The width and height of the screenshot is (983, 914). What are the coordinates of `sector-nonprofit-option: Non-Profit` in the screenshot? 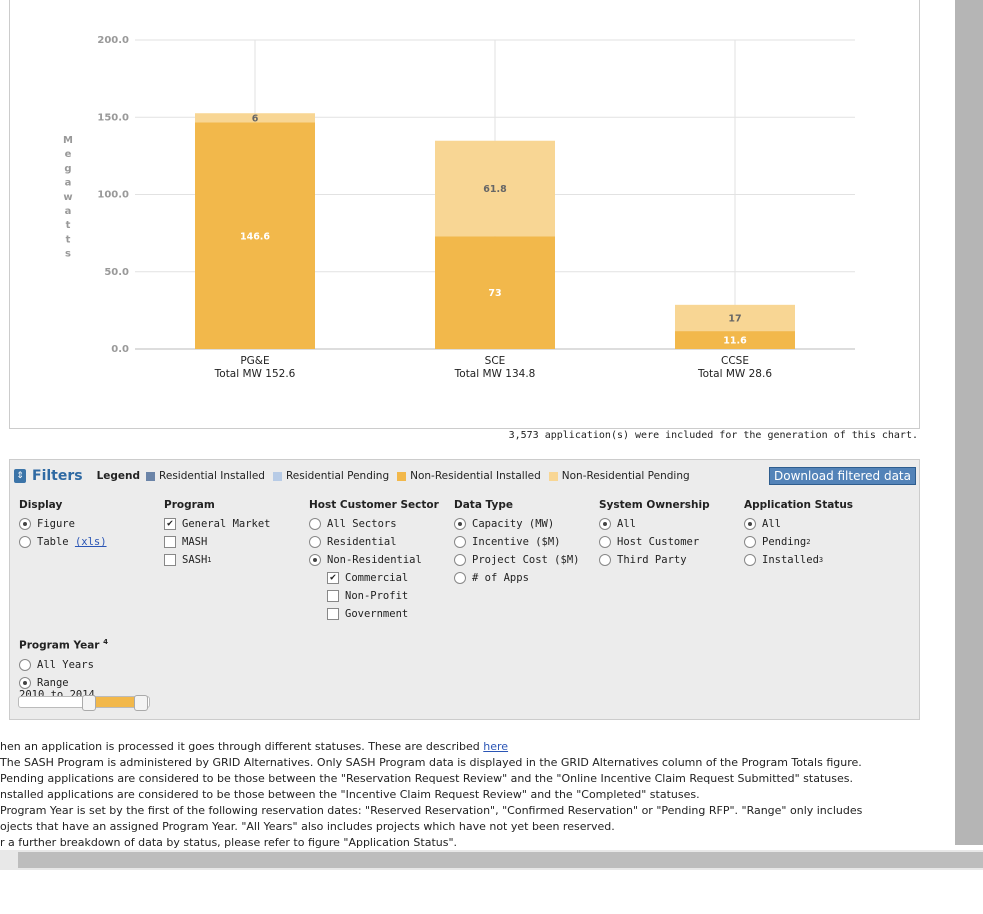 It's located at (383, 596).